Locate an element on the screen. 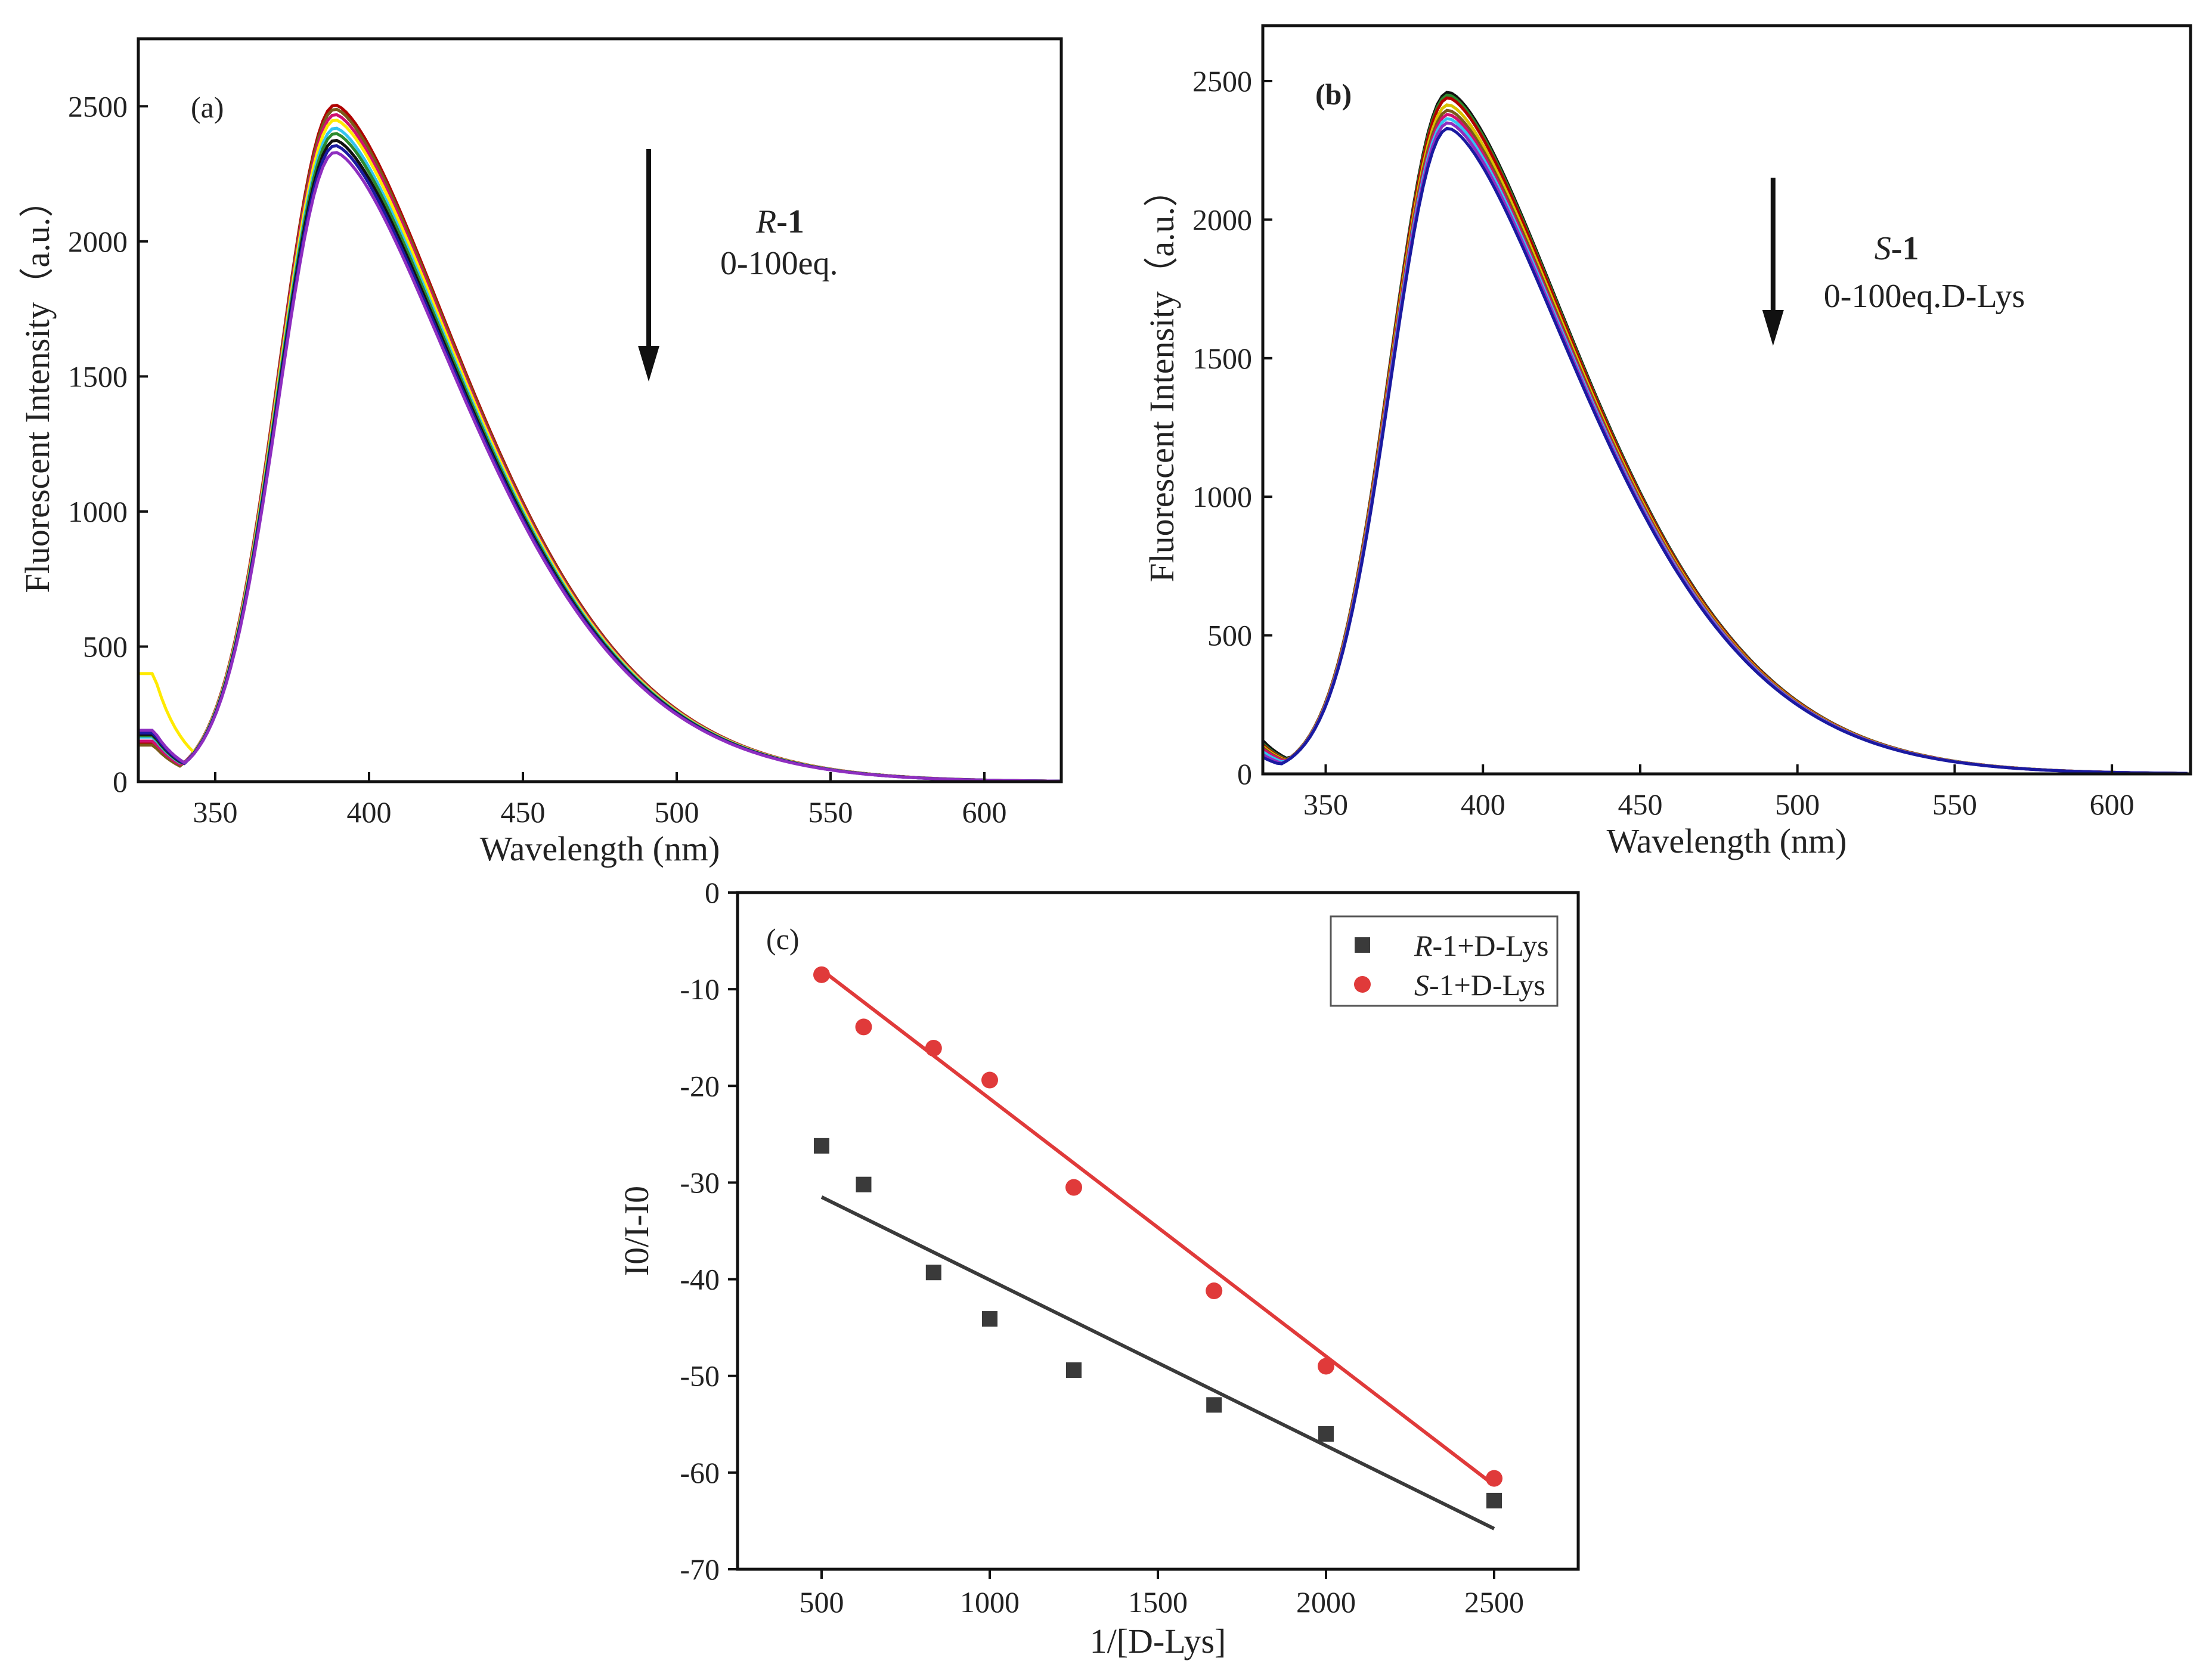 This screenshot has width=2212, height=1673. y-tick-label: -40 is located at coordinates (700, 1279).